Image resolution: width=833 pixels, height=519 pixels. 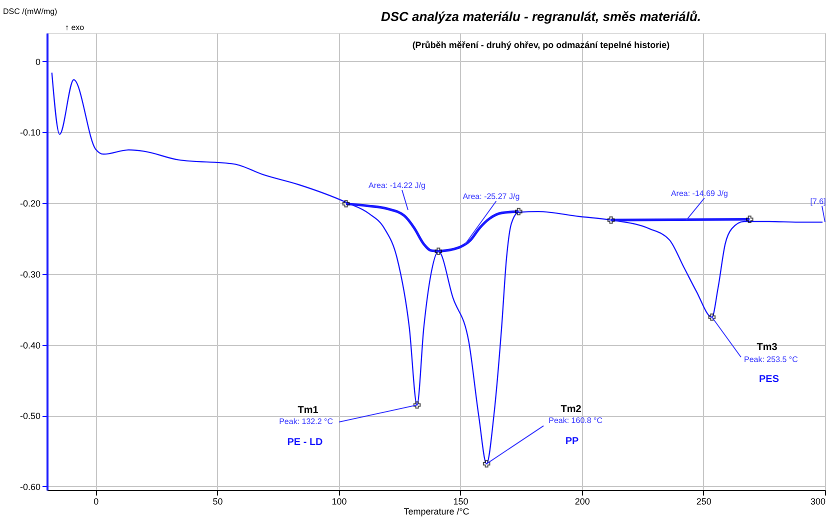 I want to click on annotation: Tm2, so click(x=571, y=409).